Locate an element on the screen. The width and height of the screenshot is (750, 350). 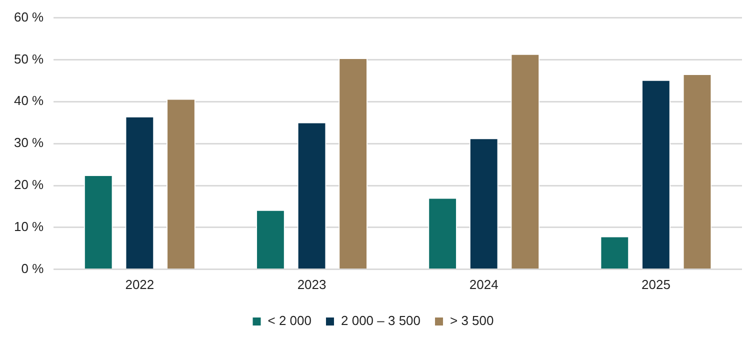
x-tick-label: 2025 is located at coordinates (655, 284).